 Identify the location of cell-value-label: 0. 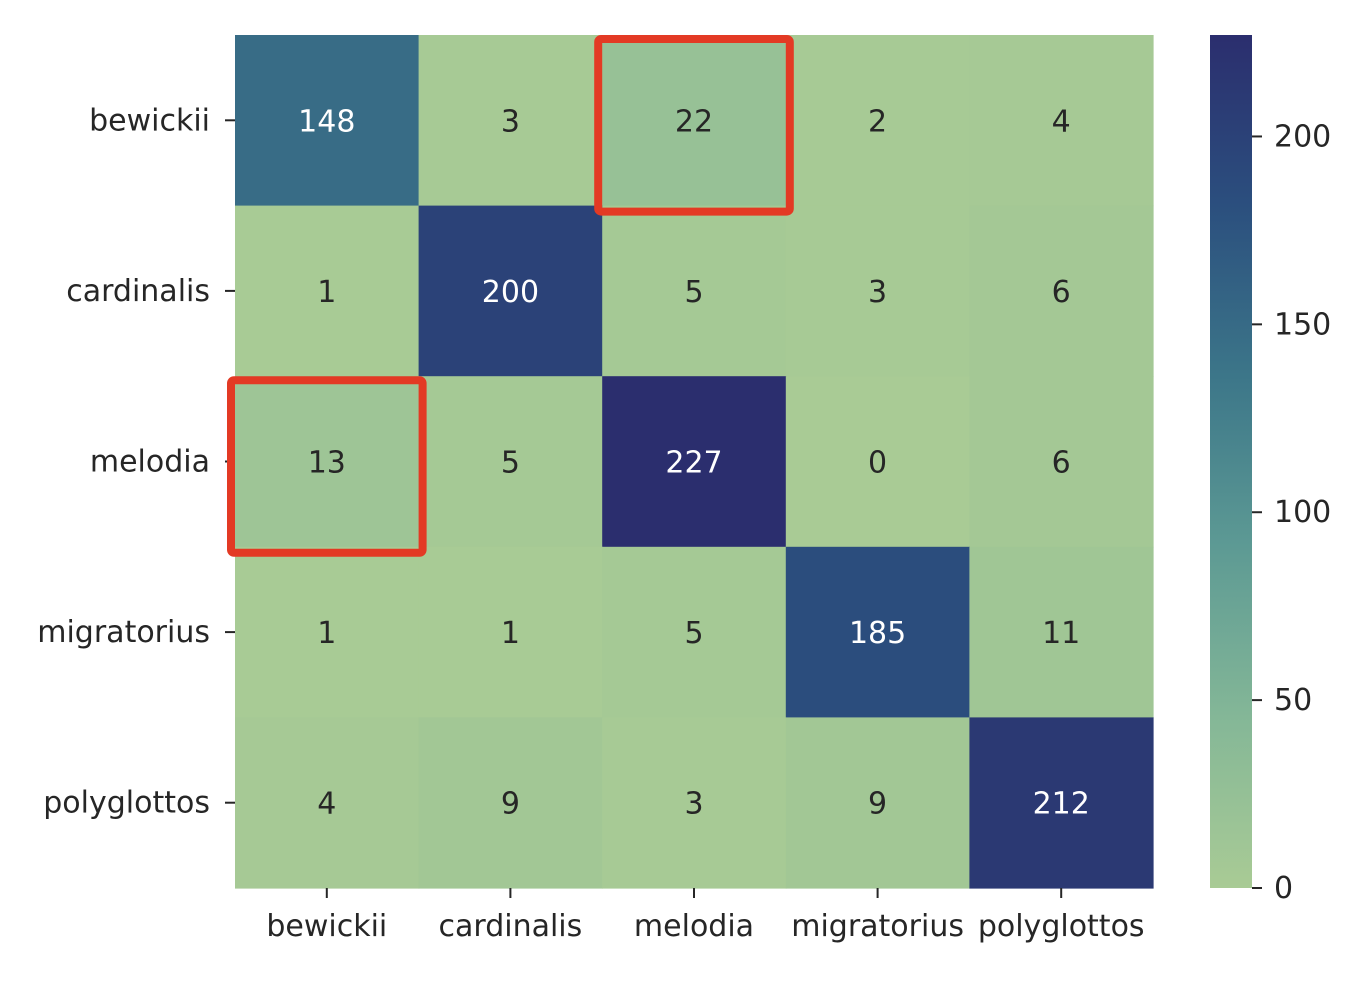
(877, 463).